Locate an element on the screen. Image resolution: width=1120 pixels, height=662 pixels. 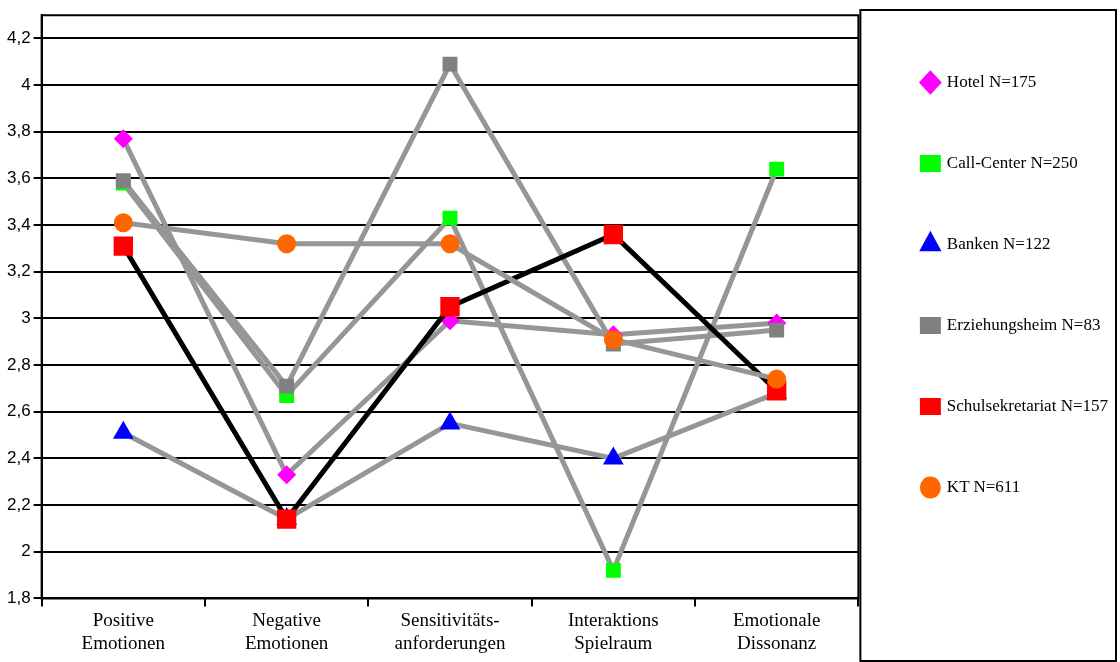
y-tick-label: 3 is located at coordinates (26, 318).